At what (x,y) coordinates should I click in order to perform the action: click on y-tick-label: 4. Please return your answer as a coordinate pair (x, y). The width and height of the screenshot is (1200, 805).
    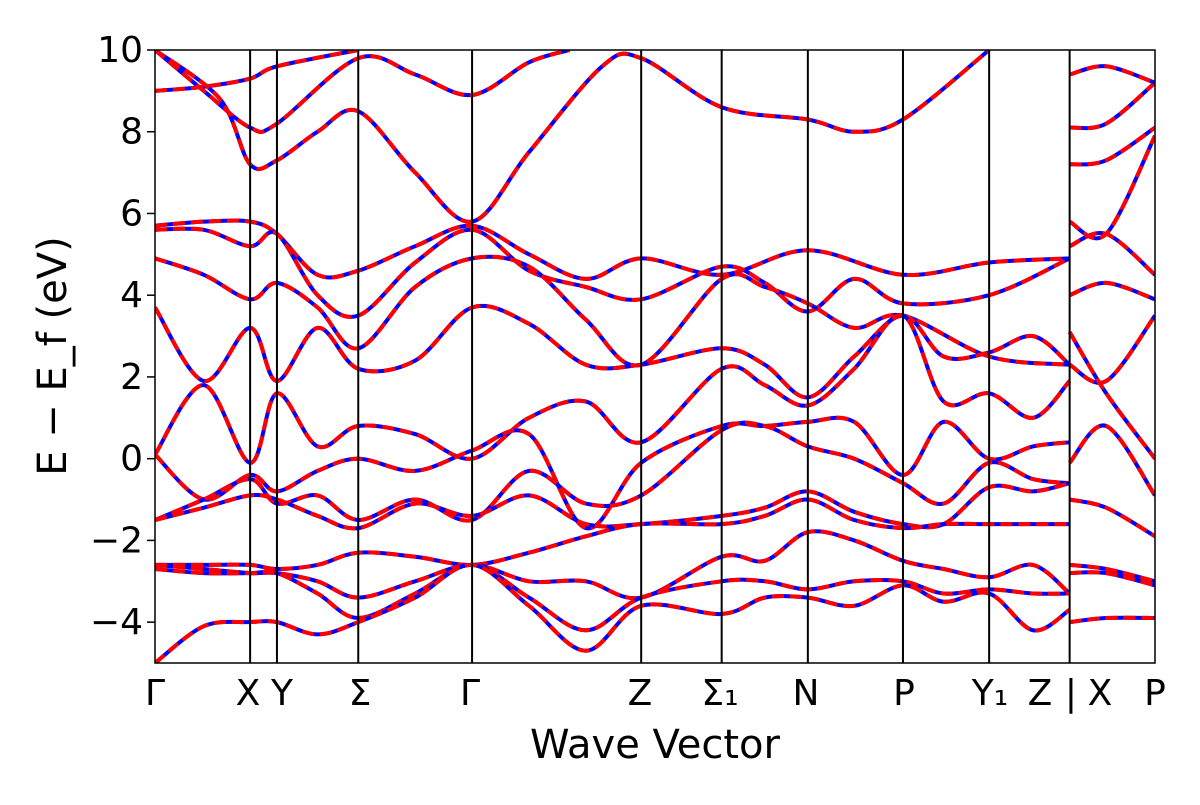
    Looking at the image, I should click on (131, 295).